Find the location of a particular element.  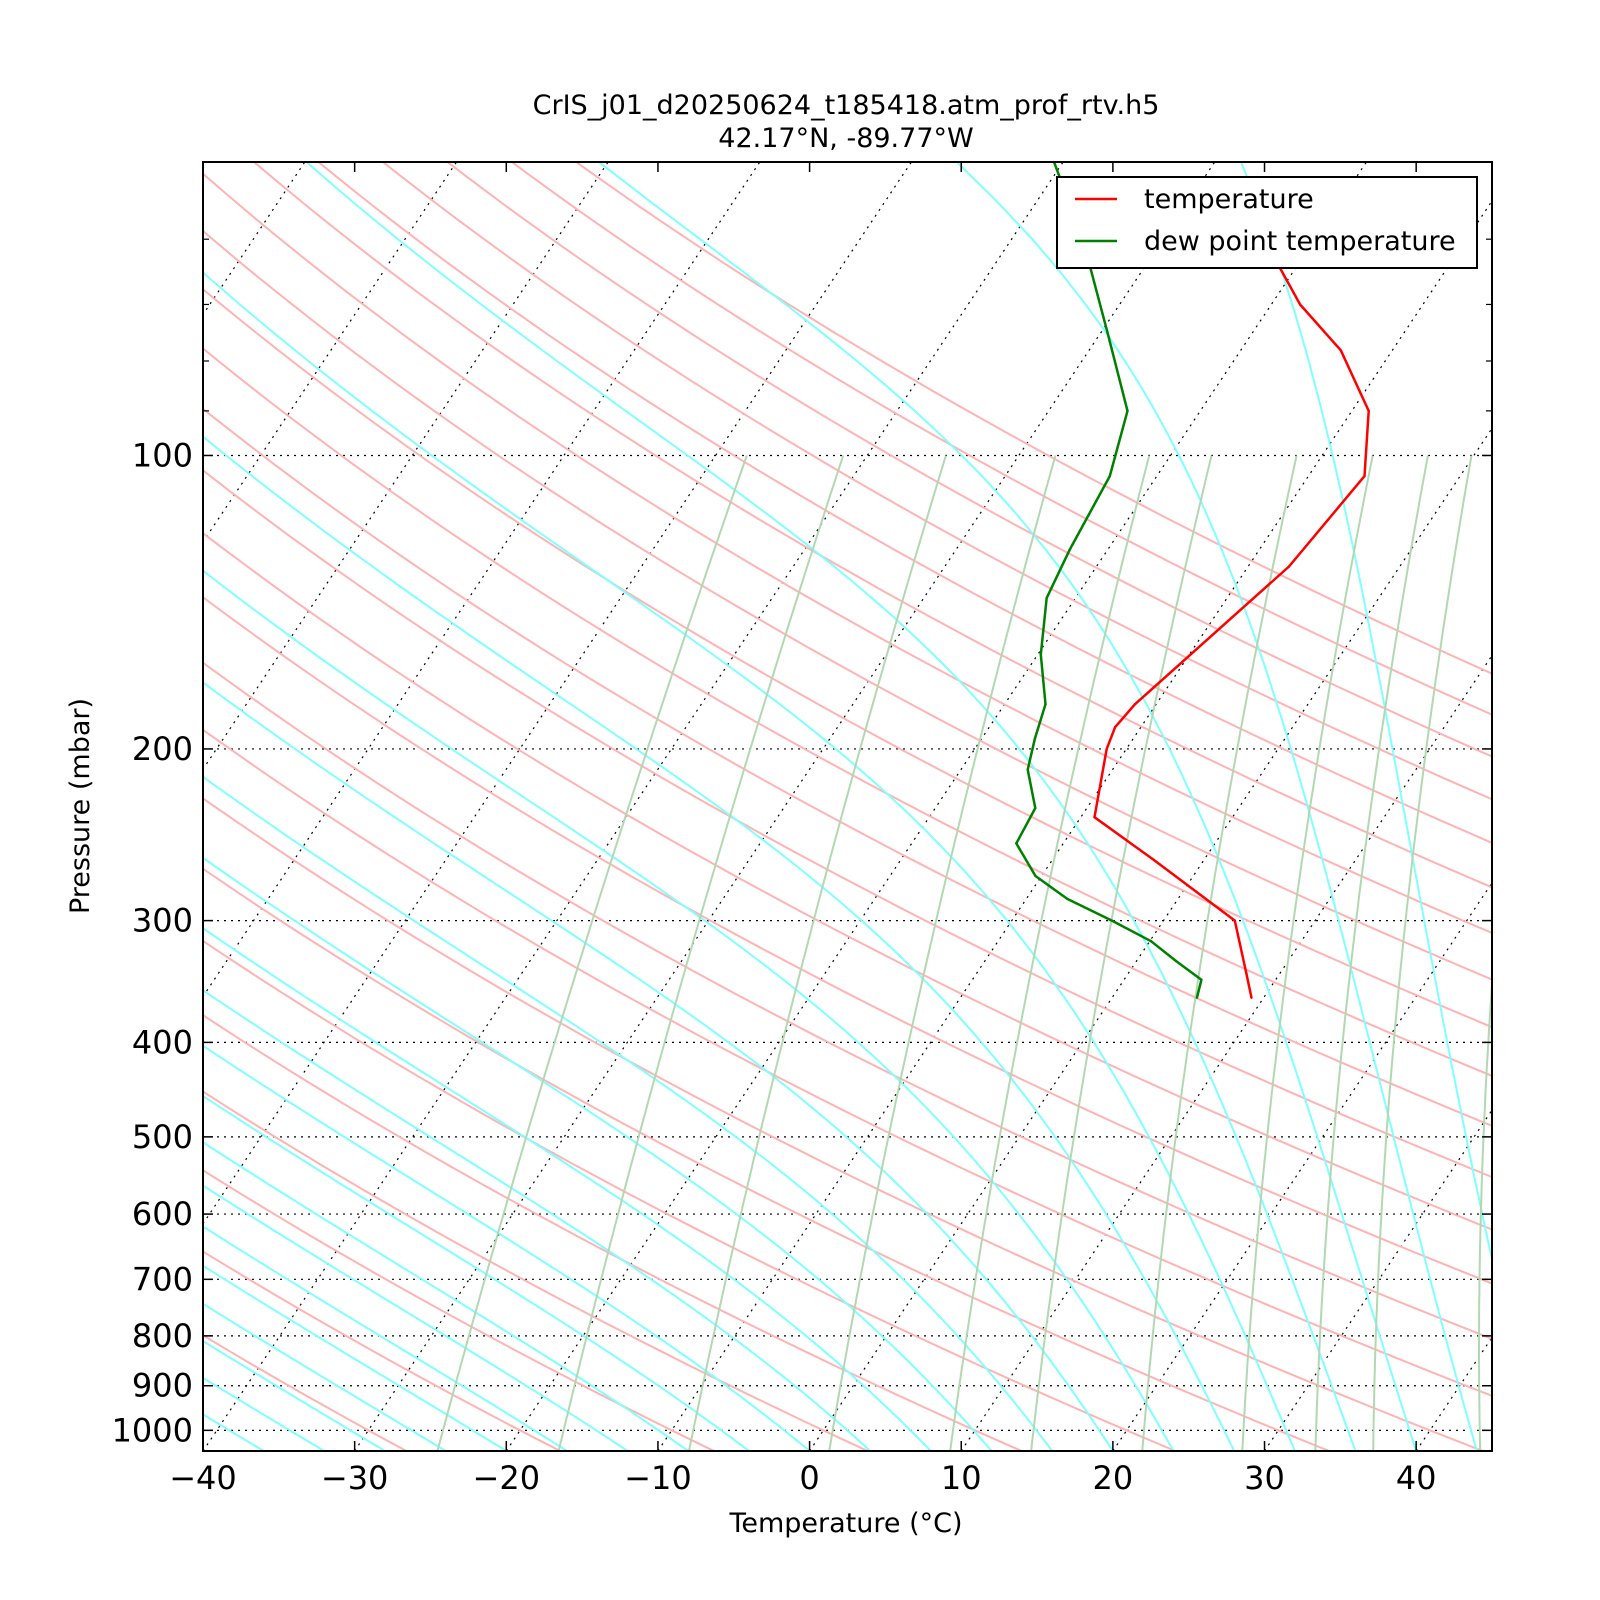

x-tick-label: −30 is located at coordinates (355, 1478).